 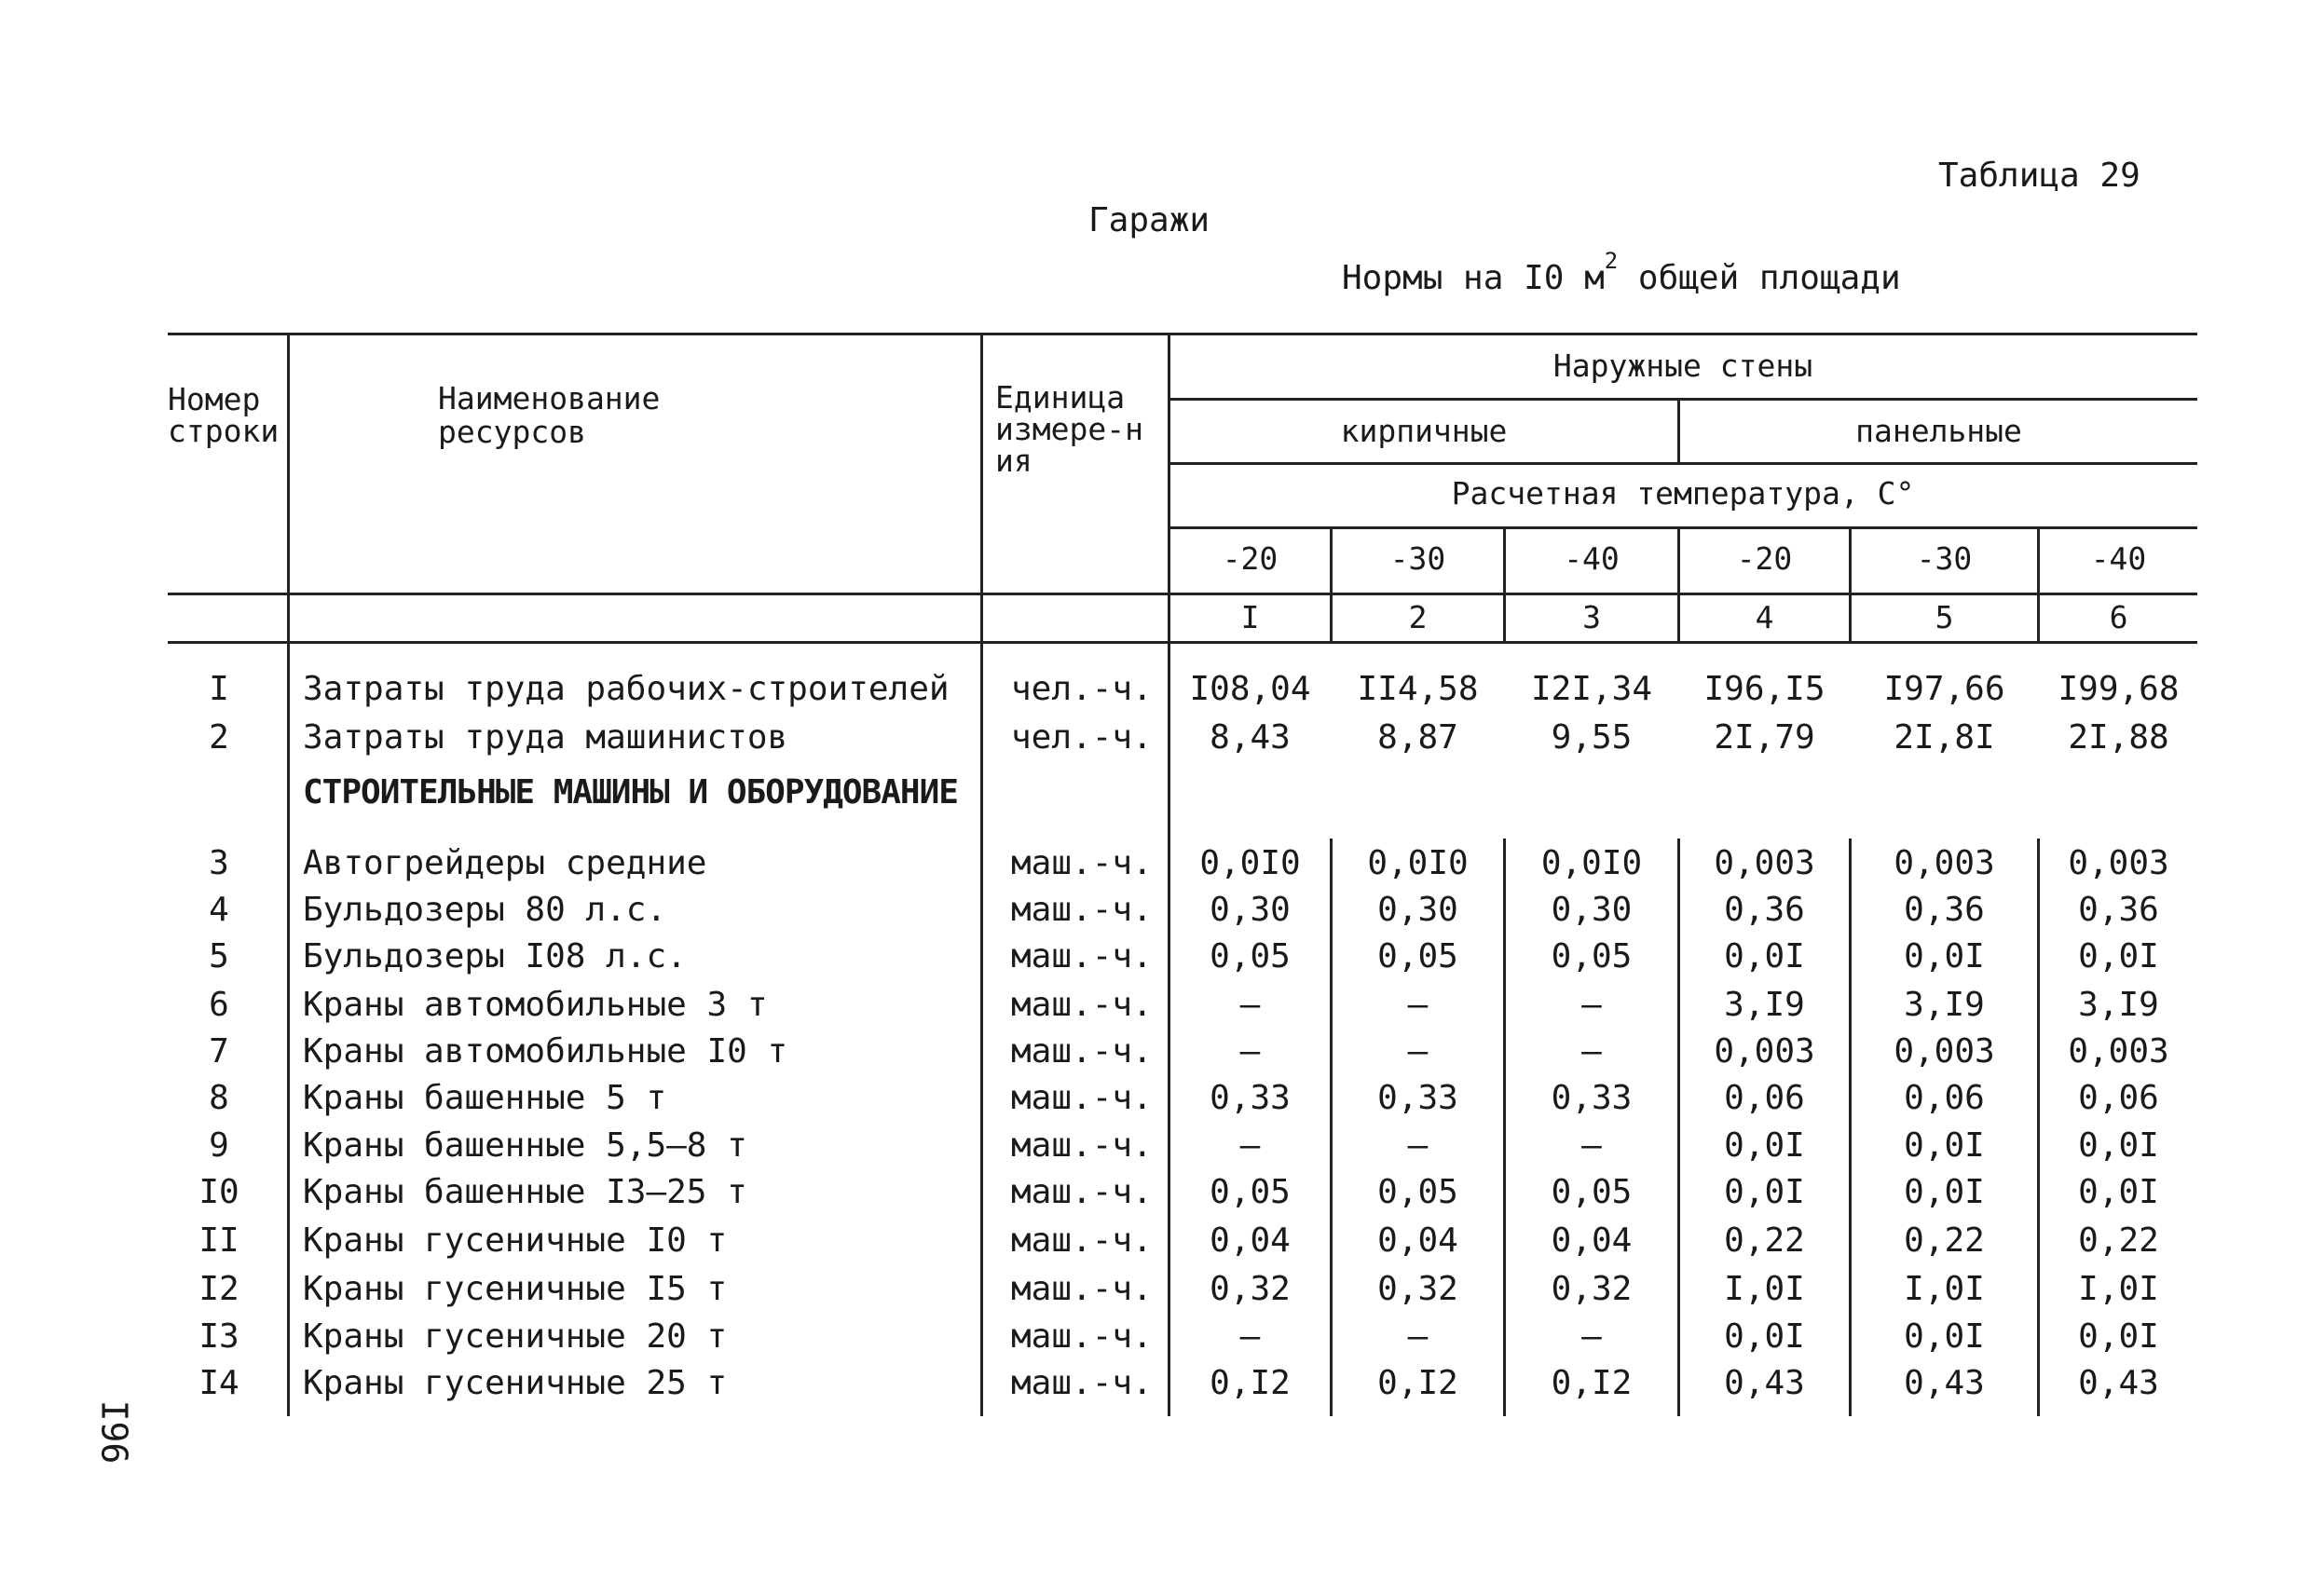 I want to click on header-name: Наименование ресурсов, so click(x=549, y=415).